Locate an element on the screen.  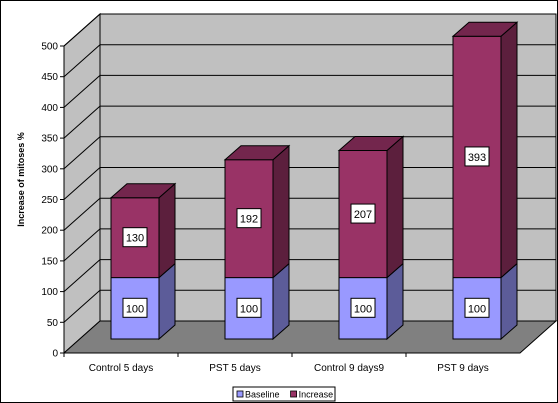
y-tick-label: 400 is located at coordinates (49, 108).